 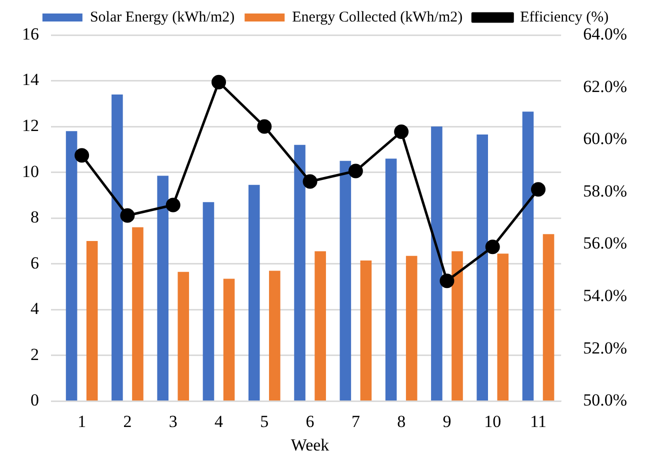 I want to click on x-tick-label: 11, so click(x=538, y=421).